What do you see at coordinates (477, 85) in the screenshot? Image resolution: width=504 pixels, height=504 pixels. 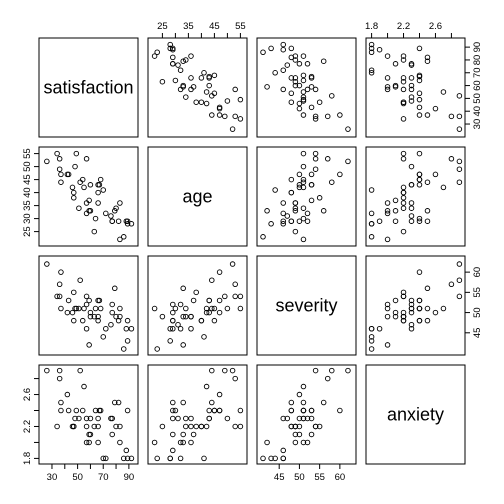 I see `tick-label: 60` at bounding box center [477, 85].